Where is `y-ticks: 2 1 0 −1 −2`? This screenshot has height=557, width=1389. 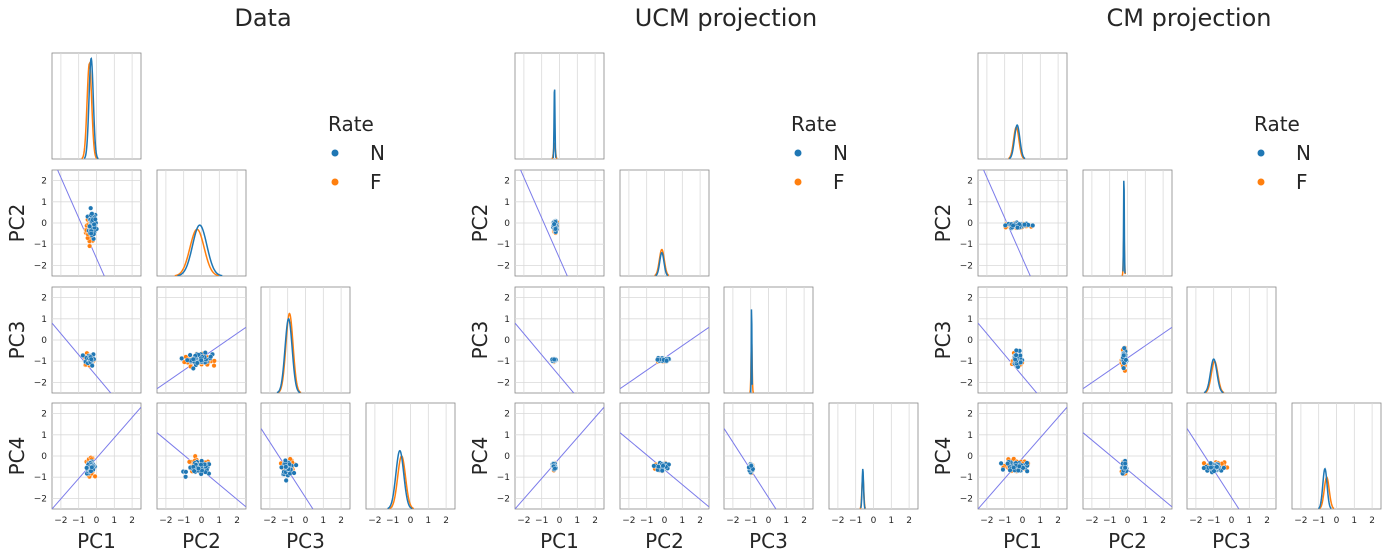 y-ticks: 2 1 0 −1 −2 is located at coordinates (41, 341).